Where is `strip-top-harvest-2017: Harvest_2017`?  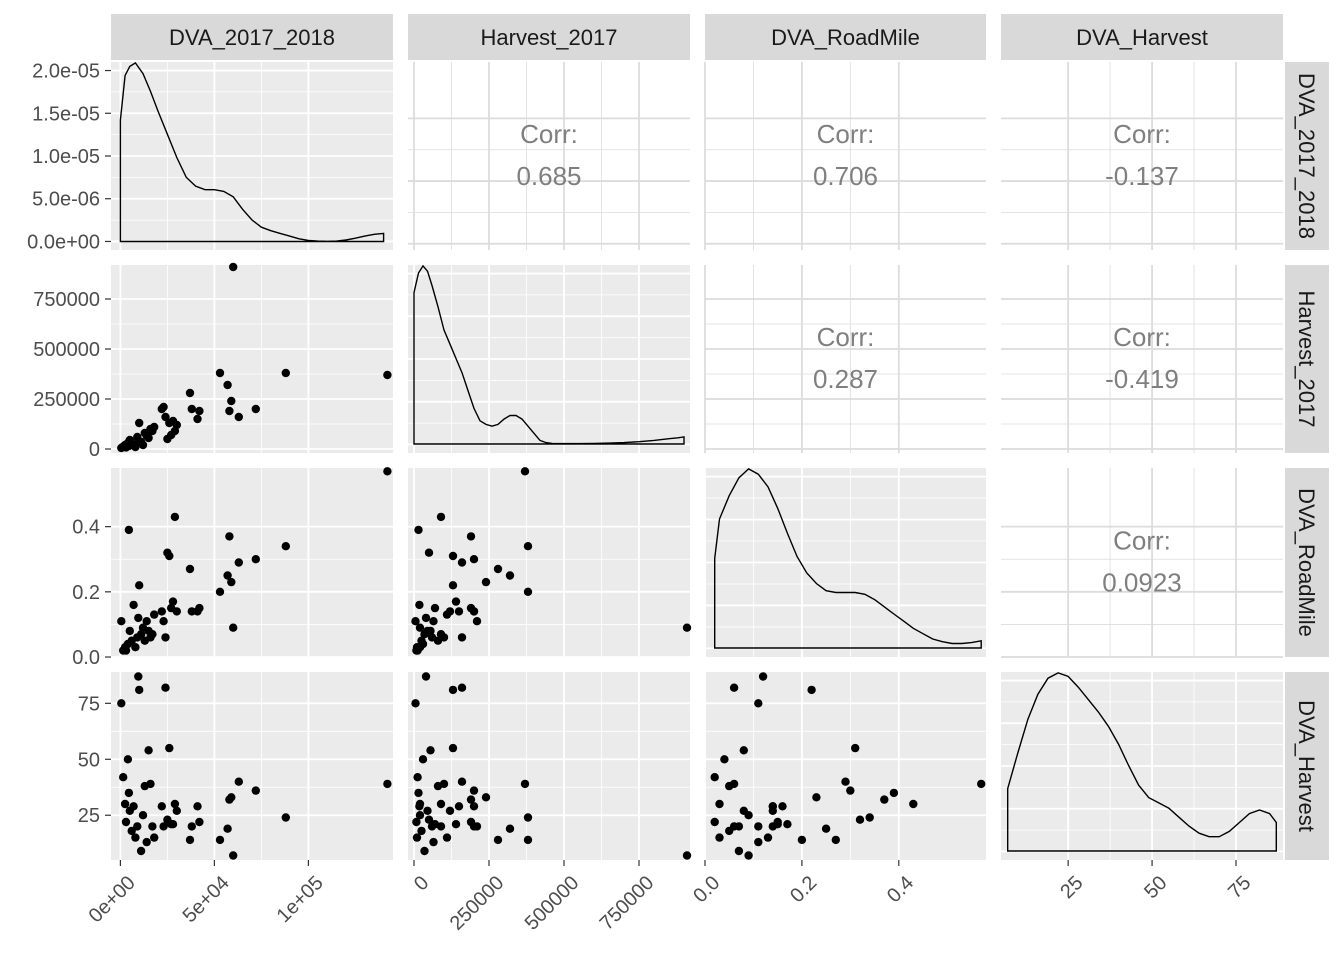 strip-top-harvest-2017: Harvest_2017 is located at coordinates (549, 37).